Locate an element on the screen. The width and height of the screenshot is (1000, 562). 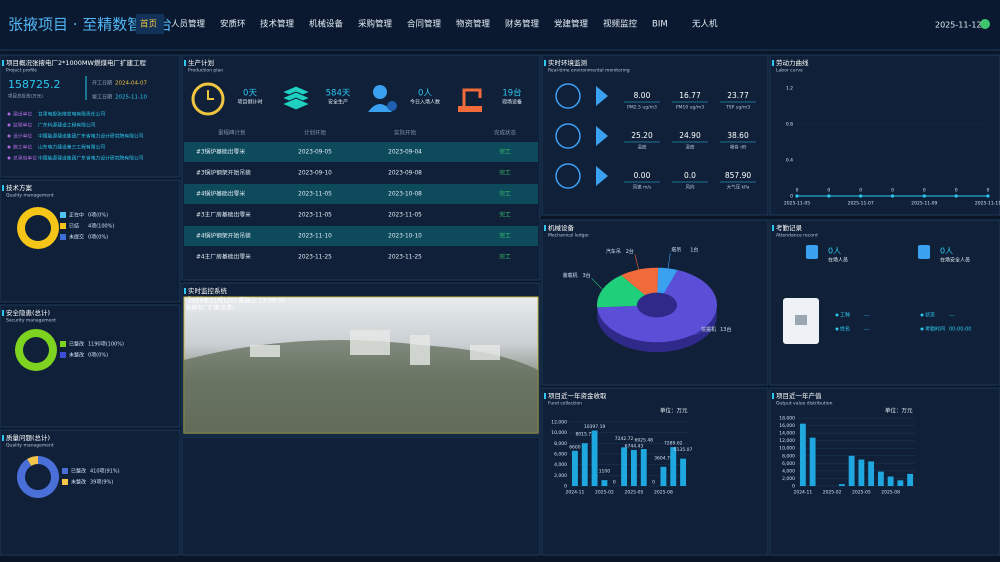
panel-title: 项目概况张掖电厂2*1000MW燃煤电厂扩建工程 is located at coordinates (76, 62).